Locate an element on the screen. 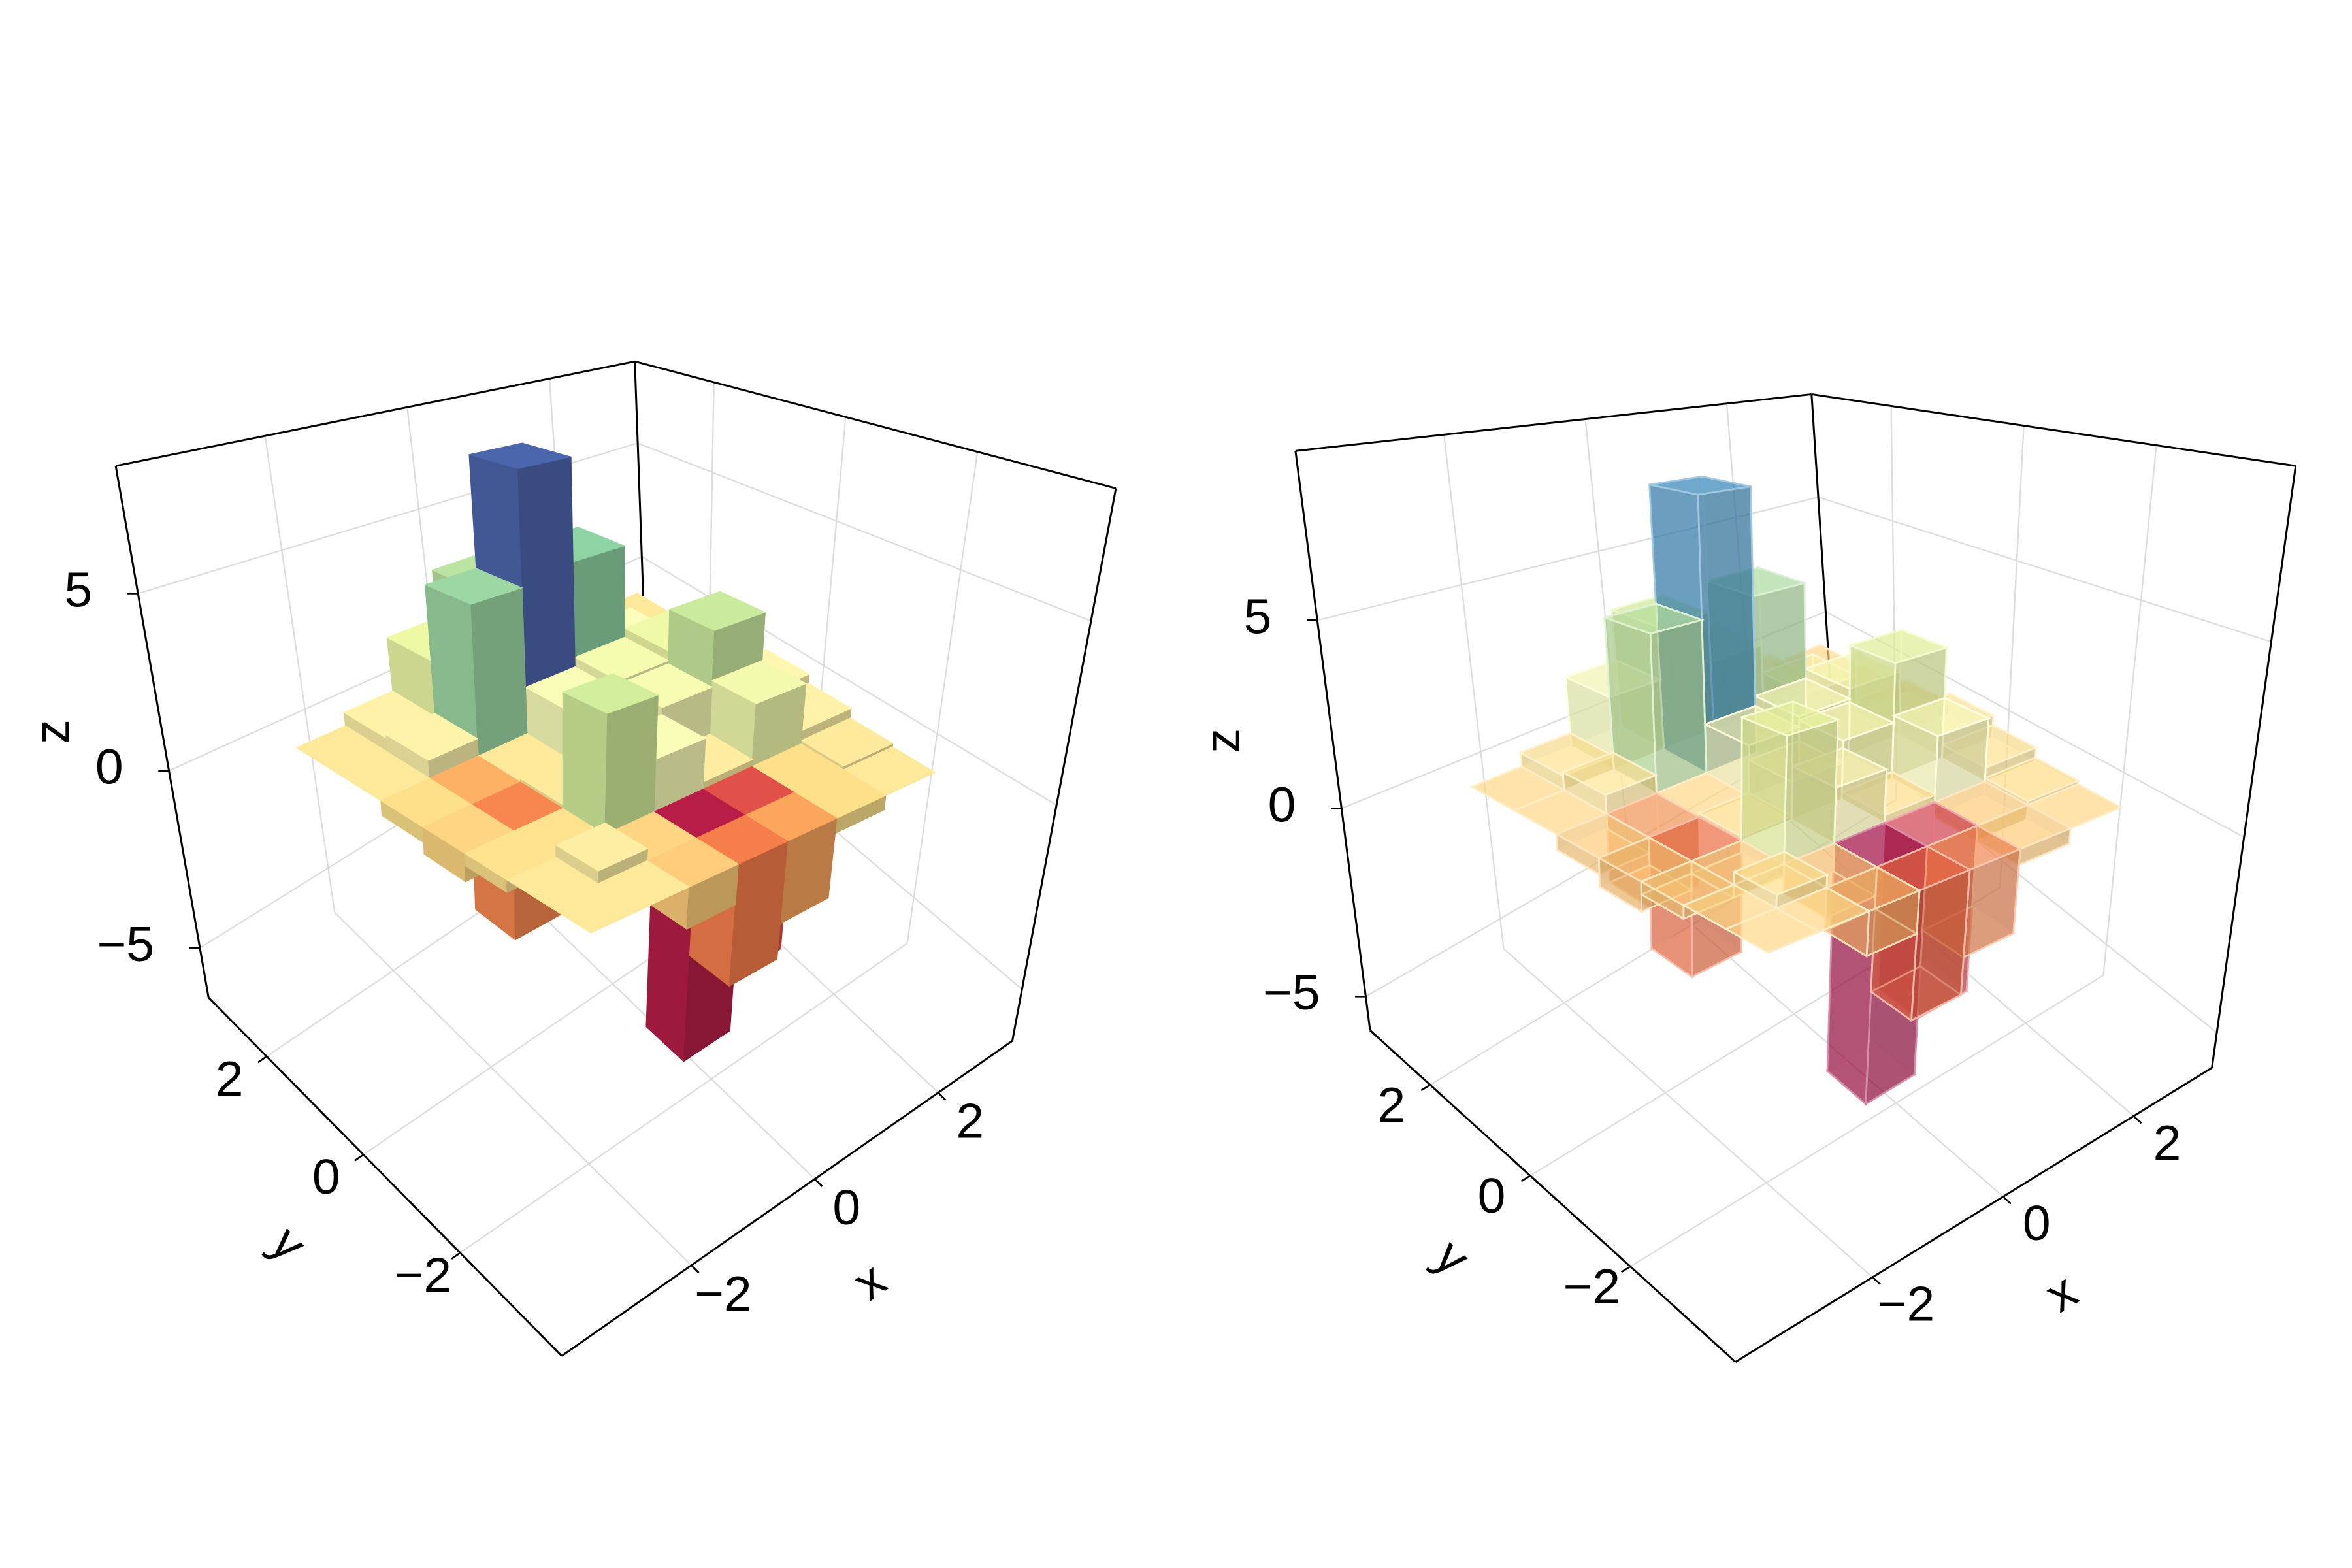 The height and width of the screenshot is (1568, 2352). z-tick-label: 5 is located at coordinates (79, 590).